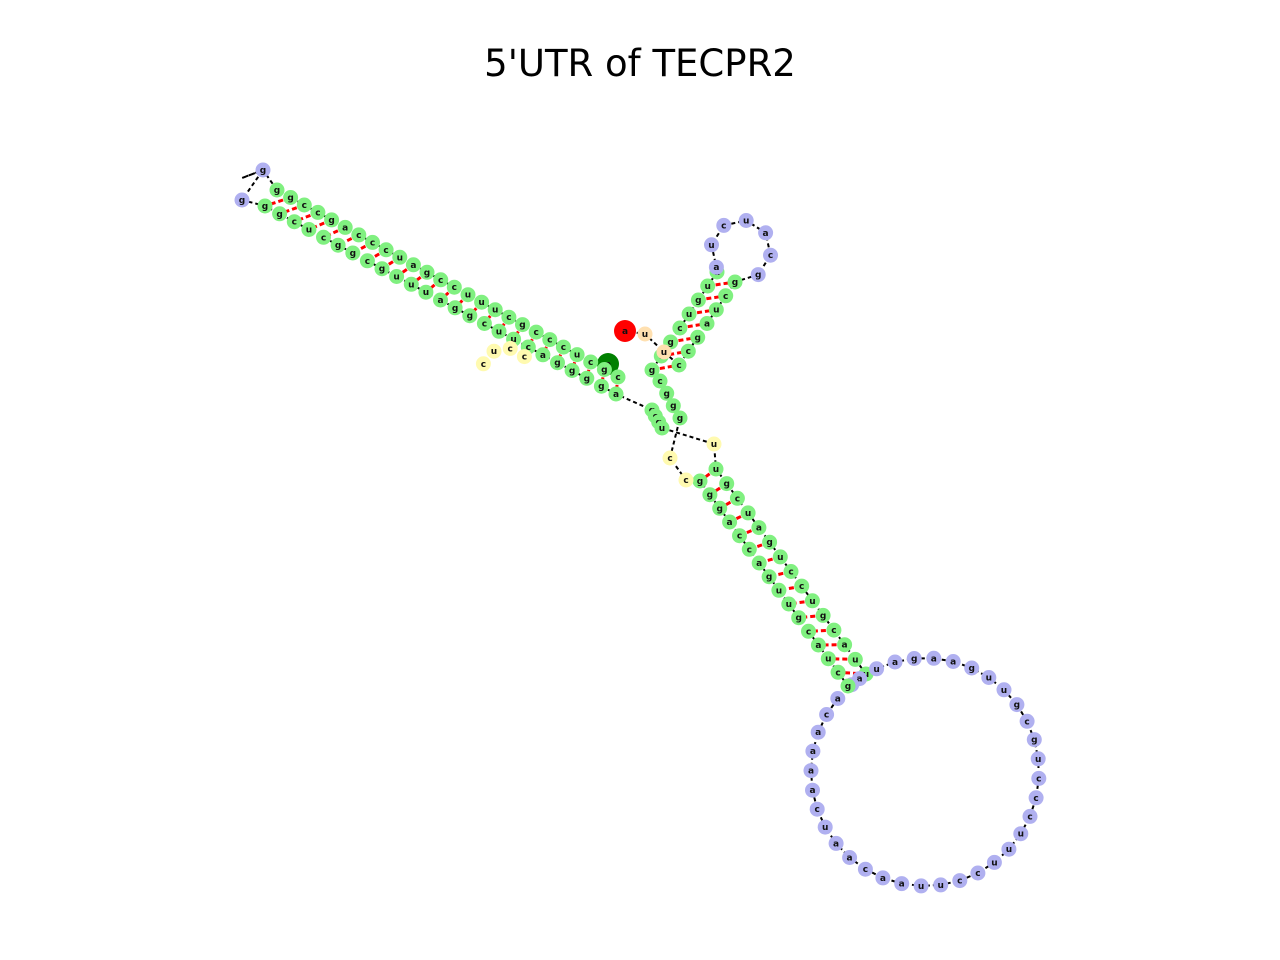 The width and height of the screenshot is (1280, 960). Describe the element at coordinates (510, 348) in the screenshot. I see `interior-loop-nucleotide: c` at that location.